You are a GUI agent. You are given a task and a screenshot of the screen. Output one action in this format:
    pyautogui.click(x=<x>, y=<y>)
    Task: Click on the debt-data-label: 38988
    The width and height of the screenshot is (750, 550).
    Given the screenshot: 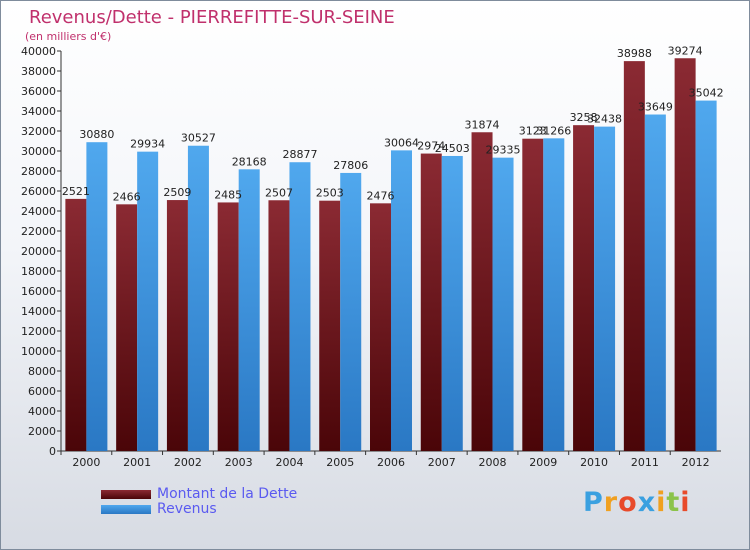 What is the action you would take?
    pyautogui.click(x=634, y=53)
    